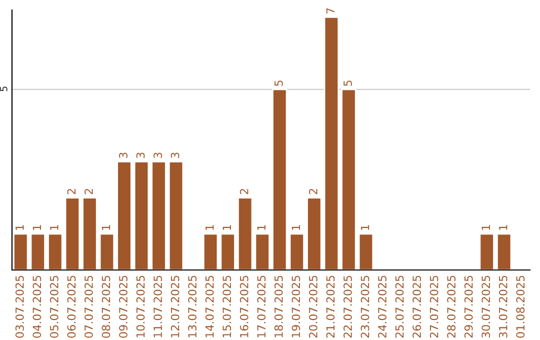  I want to click on x-tick-label: 04.07.2025, so click(37, 307).